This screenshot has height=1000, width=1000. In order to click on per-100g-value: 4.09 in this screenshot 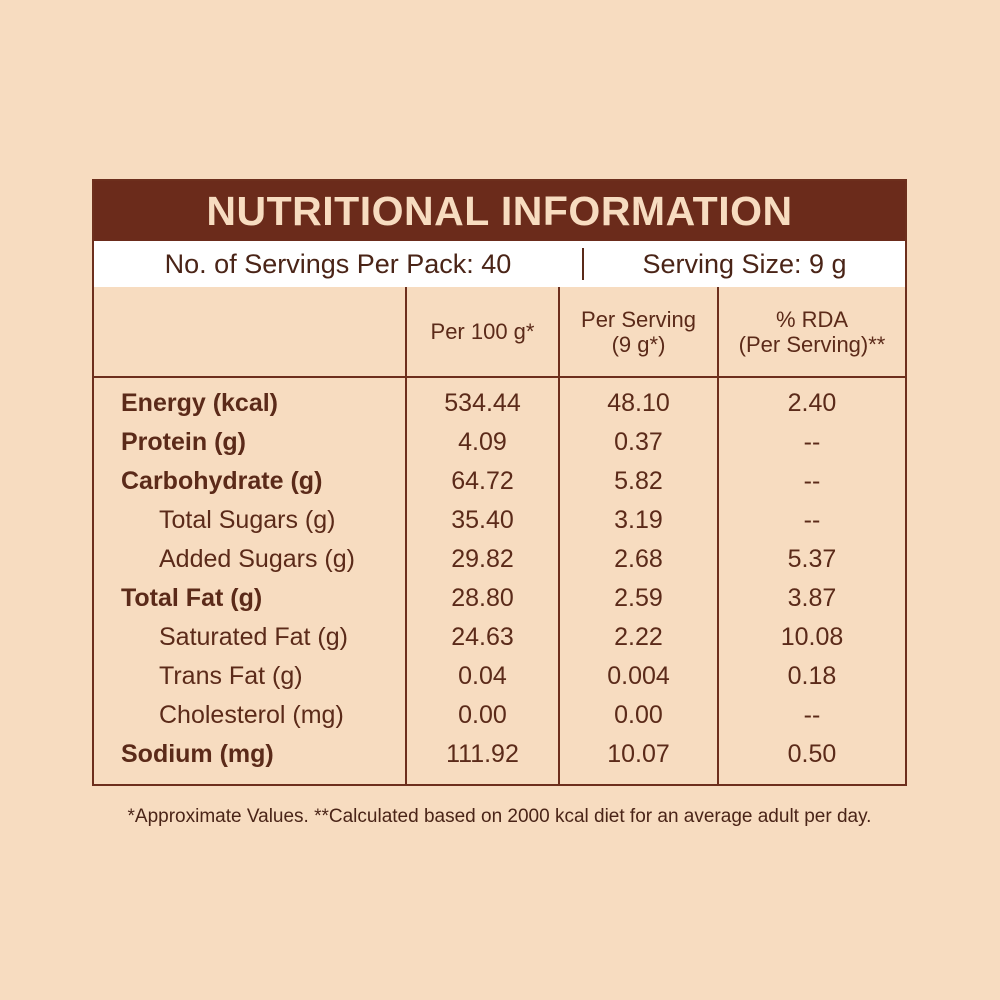, I will do `click(482, 442)`.